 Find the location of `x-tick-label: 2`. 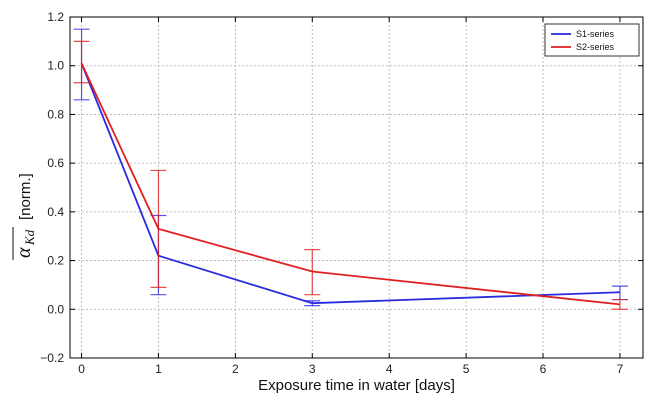

x-tick-label: 2 is located at coordinates (235, 369).